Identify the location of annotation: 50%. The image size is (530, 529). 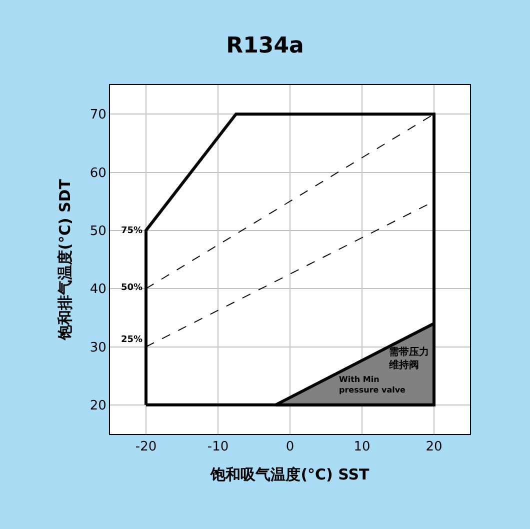
(132, 288).